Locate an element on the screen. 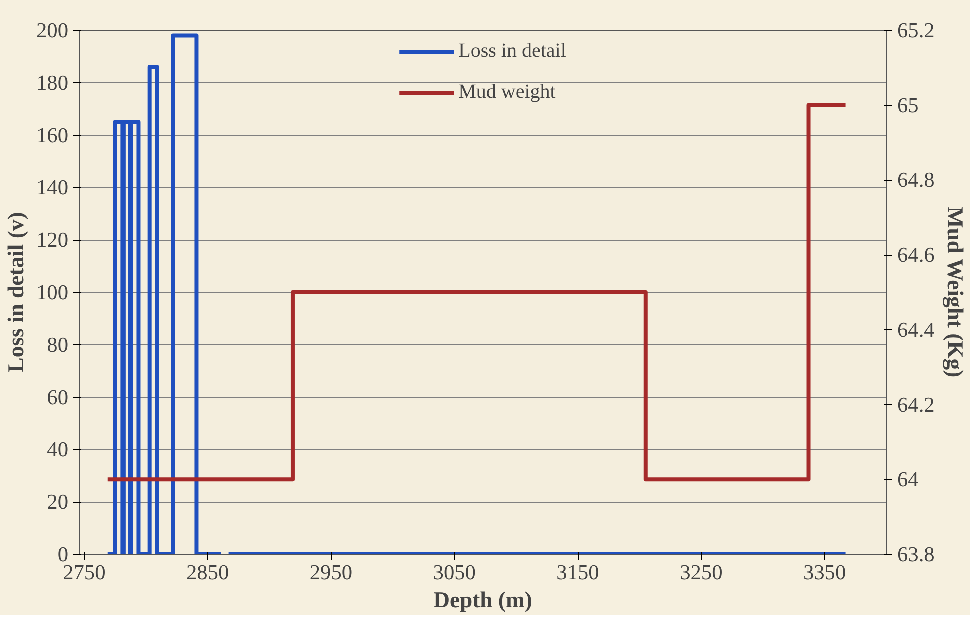 This screenshot has width=978, height=623. legend-label: Mud weight is located at coordinates (507, 92).